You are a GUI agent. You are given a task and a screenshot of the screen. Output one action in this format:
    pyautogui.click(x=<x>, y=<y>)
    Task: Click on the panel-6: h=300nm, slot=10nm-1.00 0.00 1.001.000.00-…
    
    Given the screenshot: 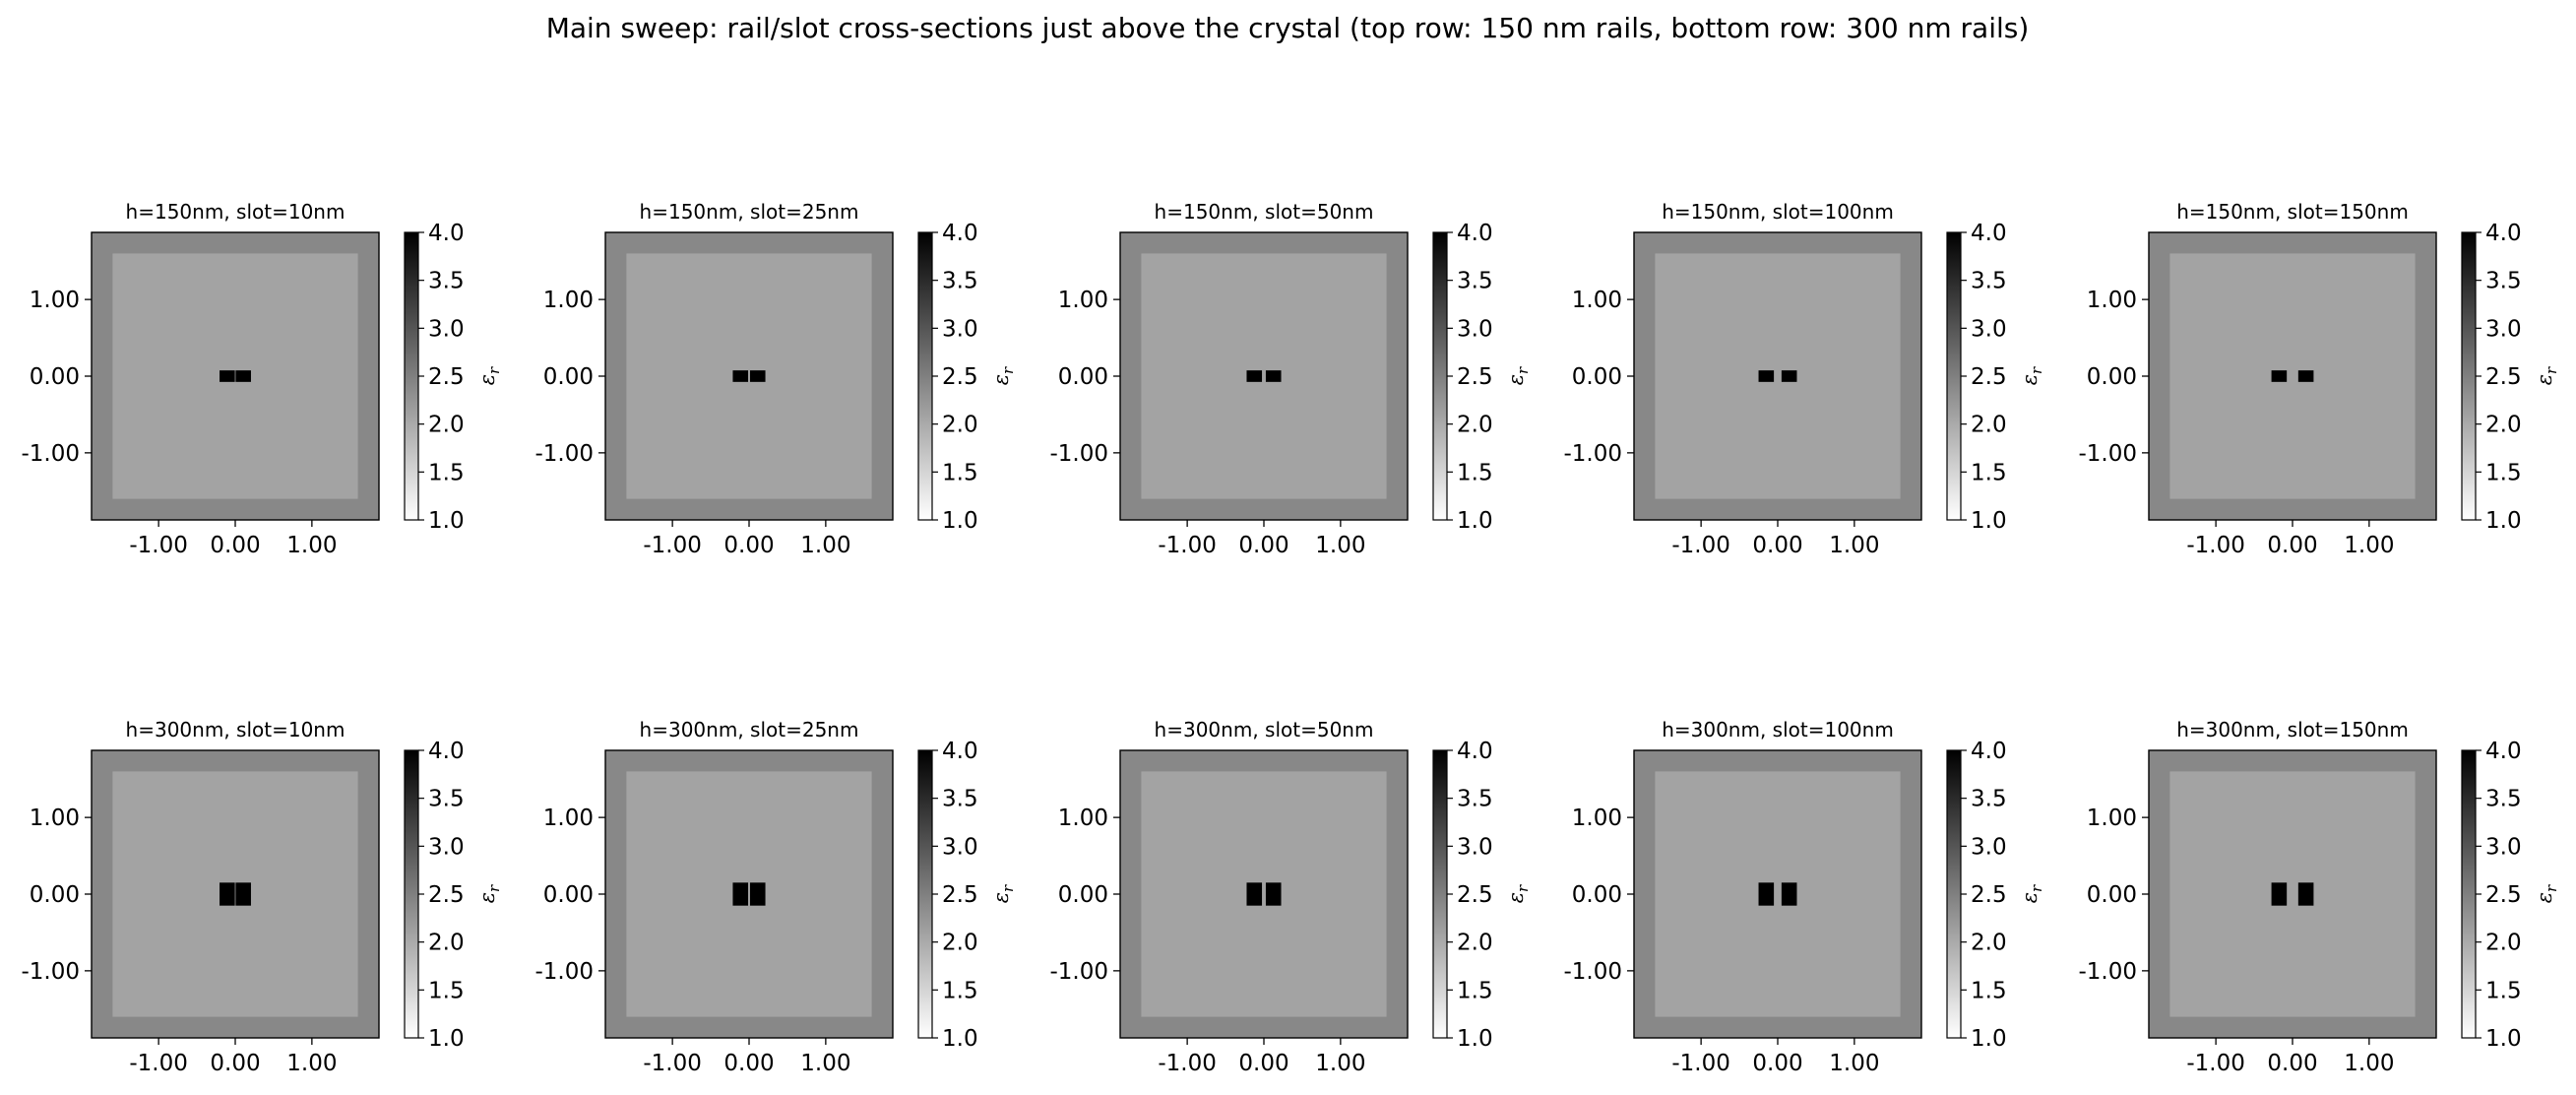 What is the action you would take?
    pyautogui.click(x=262, y=897)
    